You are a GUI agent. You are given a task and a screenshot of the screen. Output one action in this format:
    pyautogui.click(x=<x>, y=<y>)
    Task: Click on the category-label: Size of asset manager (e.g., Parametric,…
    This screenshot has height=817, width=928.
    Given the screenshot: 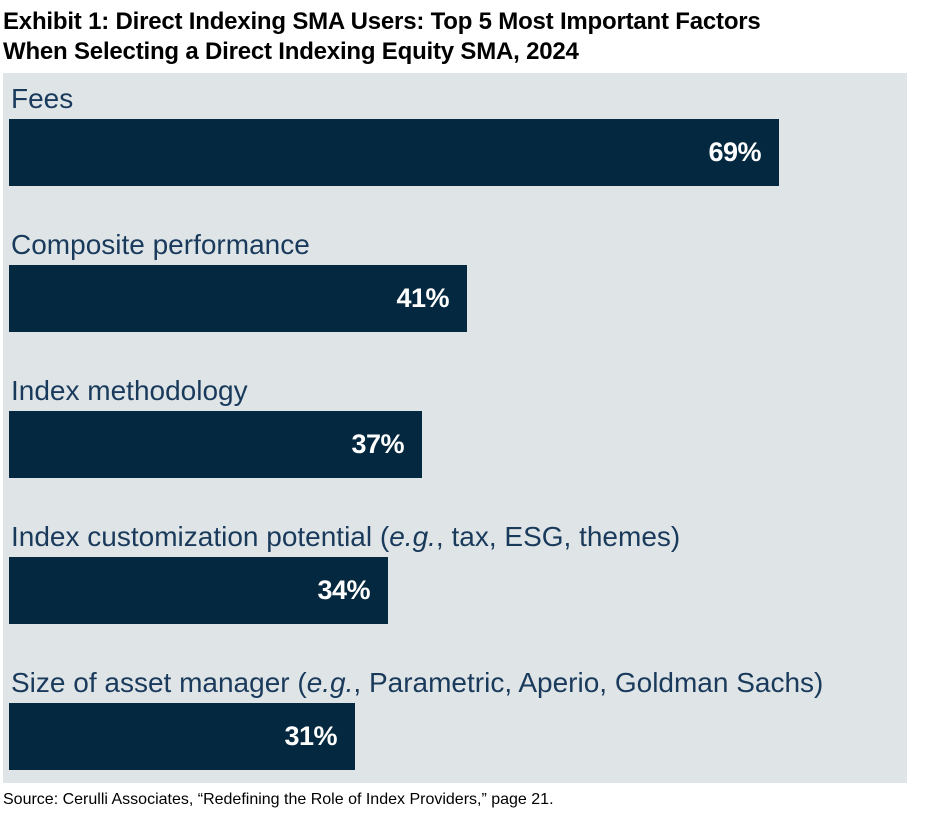 What is the action you would take?
    pyautogui.click(x=455, y=682)
    